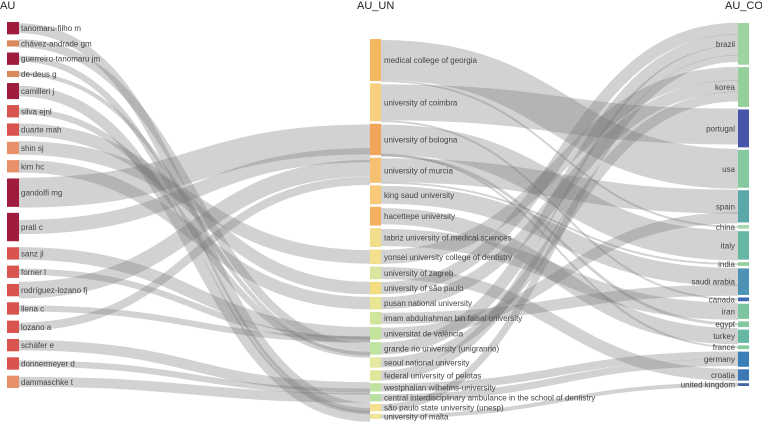  What do you see at coordinates (409, 416) in the screenshot?
I see `institution-node: university of malta` at bounding box center [409, 416].